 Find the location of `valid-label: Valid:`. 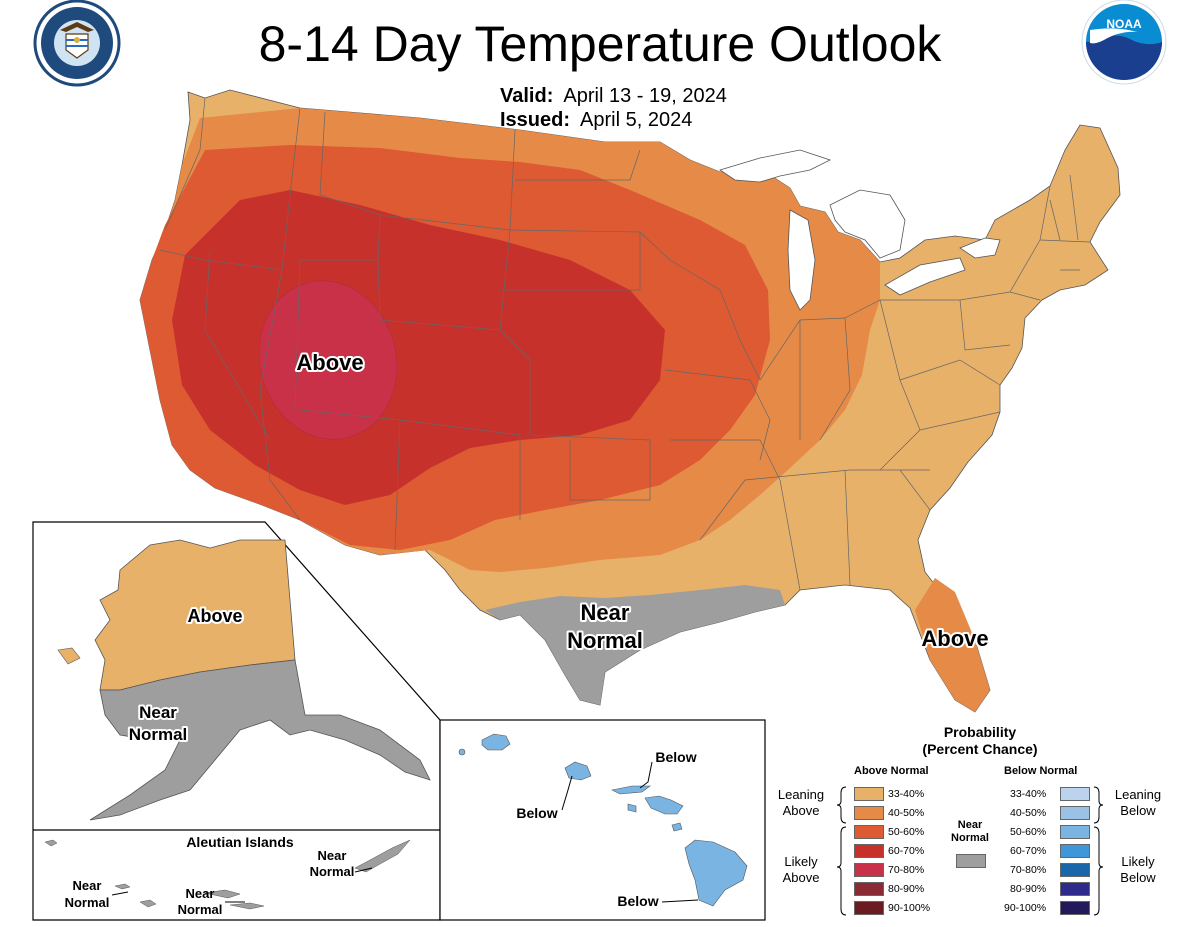

valid-label: Valid: is located at coordinates (527, 96).